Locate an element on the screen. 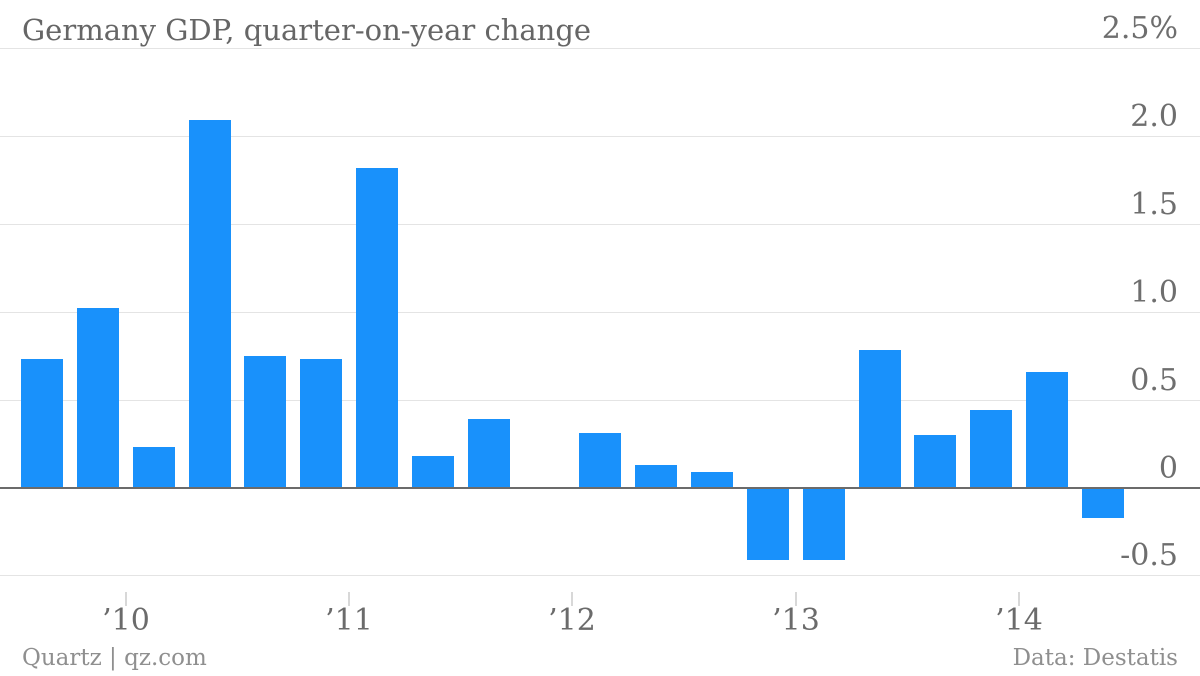 The height and width of the screenshot is (676, 1200). y-axis-label: -0.5 is located at coordinates (1149, 555).